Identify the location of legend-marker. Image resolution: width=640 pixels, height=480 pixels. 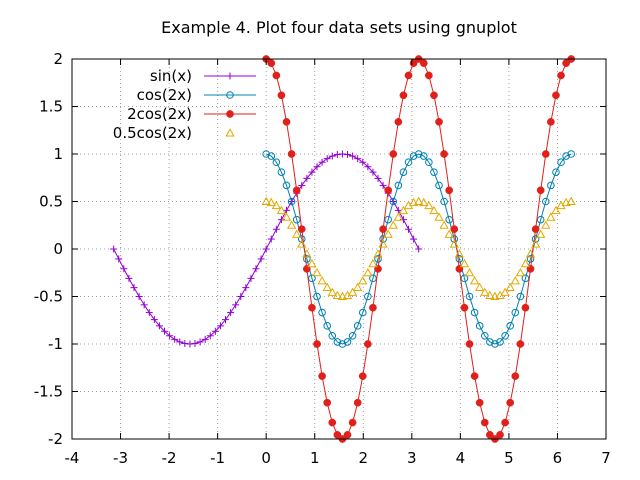
(230, 76).